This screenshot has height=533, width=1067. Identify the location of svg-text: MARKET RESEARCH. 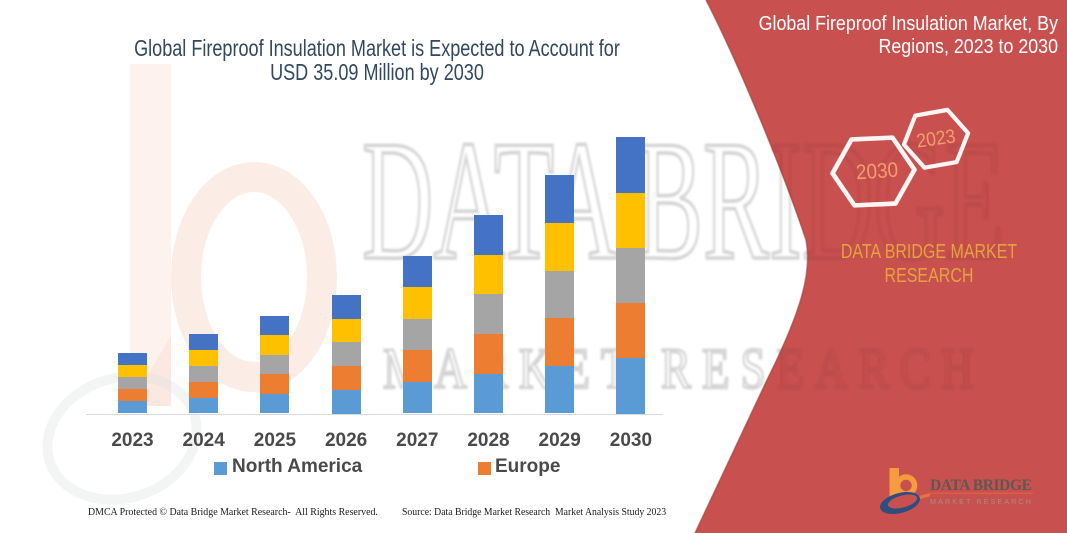
(981, 501).